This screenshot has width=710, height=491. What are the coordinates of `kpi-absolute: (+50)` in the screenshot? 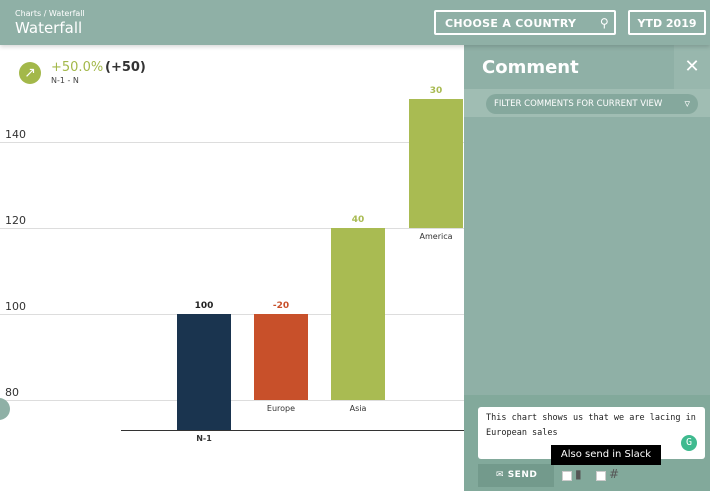 It's located at (125, 67).